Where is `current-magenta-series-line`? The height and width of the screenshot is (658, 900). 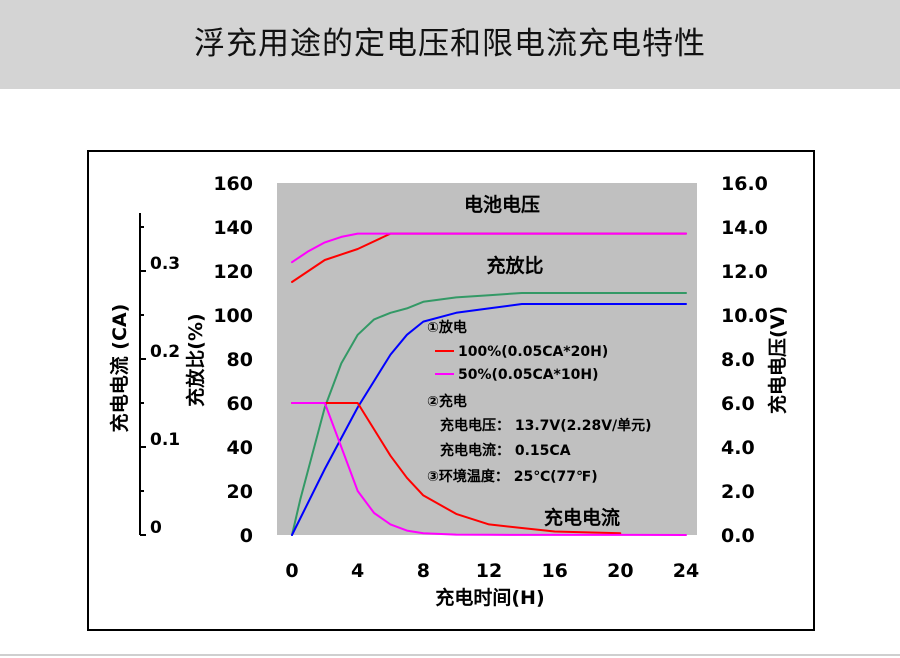
current-magenta-series-line is located at coordinates (489, 469).